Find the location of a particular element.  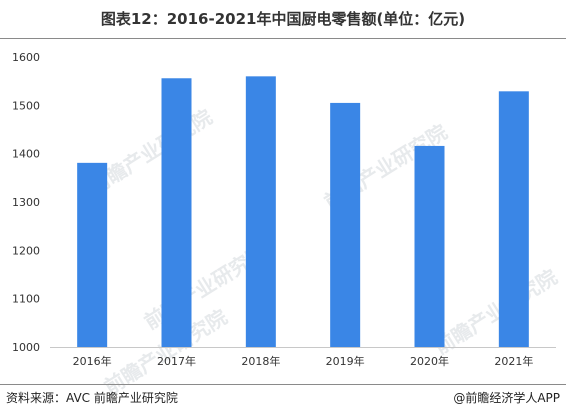

bar-2021年 is located at coordinates (513, 219).